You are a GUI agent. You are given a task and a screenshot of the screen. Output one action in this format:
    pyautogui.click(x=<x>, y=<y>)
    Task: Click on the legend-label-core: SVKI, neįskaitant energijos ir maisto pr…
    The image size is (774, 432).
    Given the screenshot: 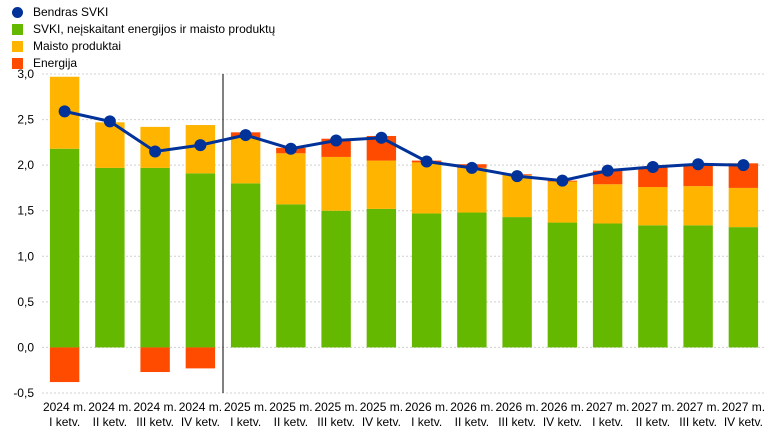 What is the action you would take?
    pyautogui.click(x=154, y=29)
    